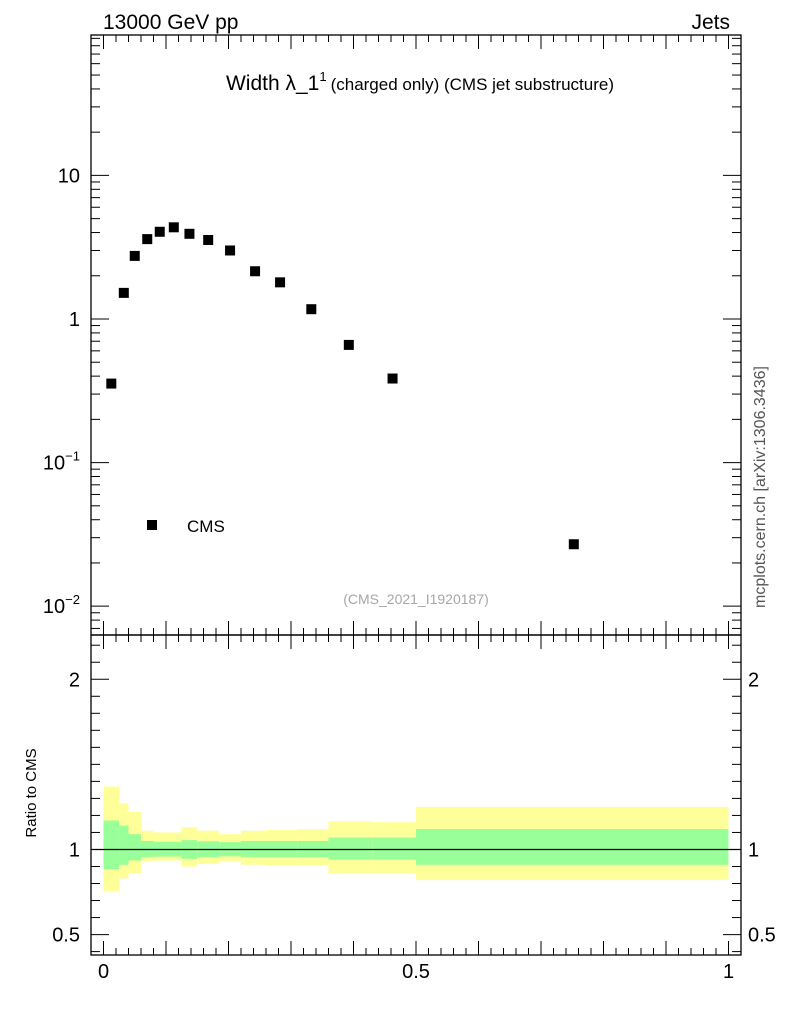 The width and height of the screenshot is (786, 1024). I want to click on energy-label: 13000 GeV pp, so click(170, 22).